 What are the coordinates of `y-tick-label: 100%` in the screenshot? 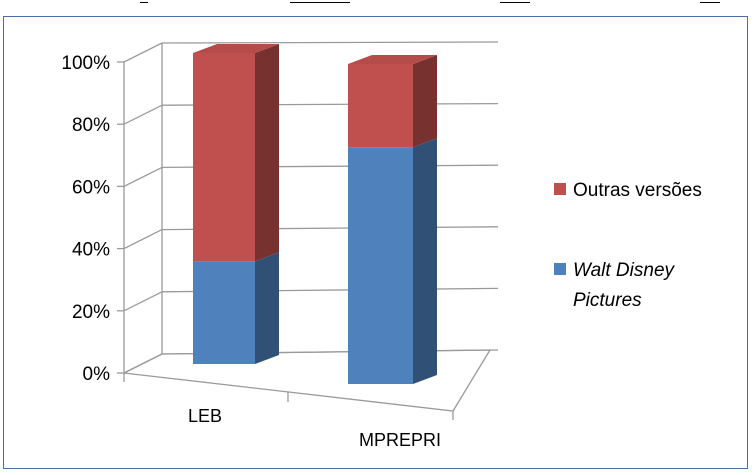 It's located at (85, 63).